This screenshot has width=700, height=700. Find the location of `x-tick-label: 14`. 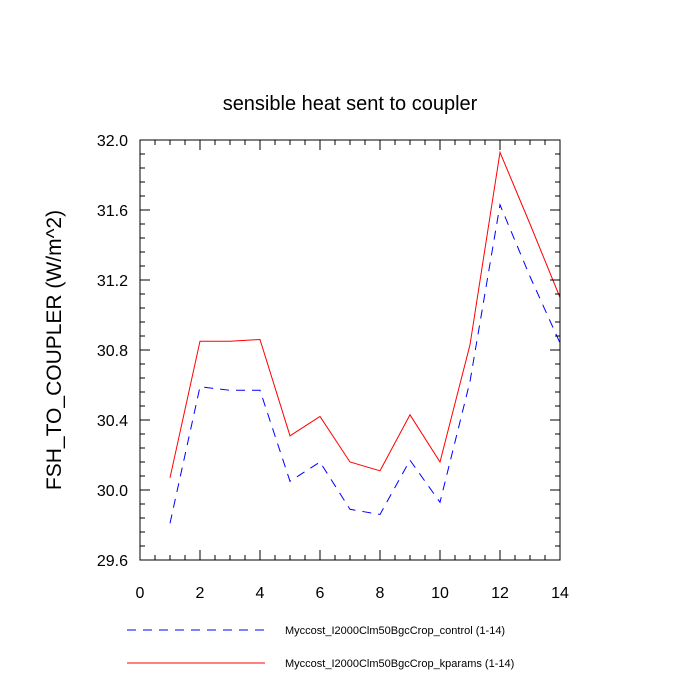

x-tick-label: 14 is located at coordinates (560, 593).